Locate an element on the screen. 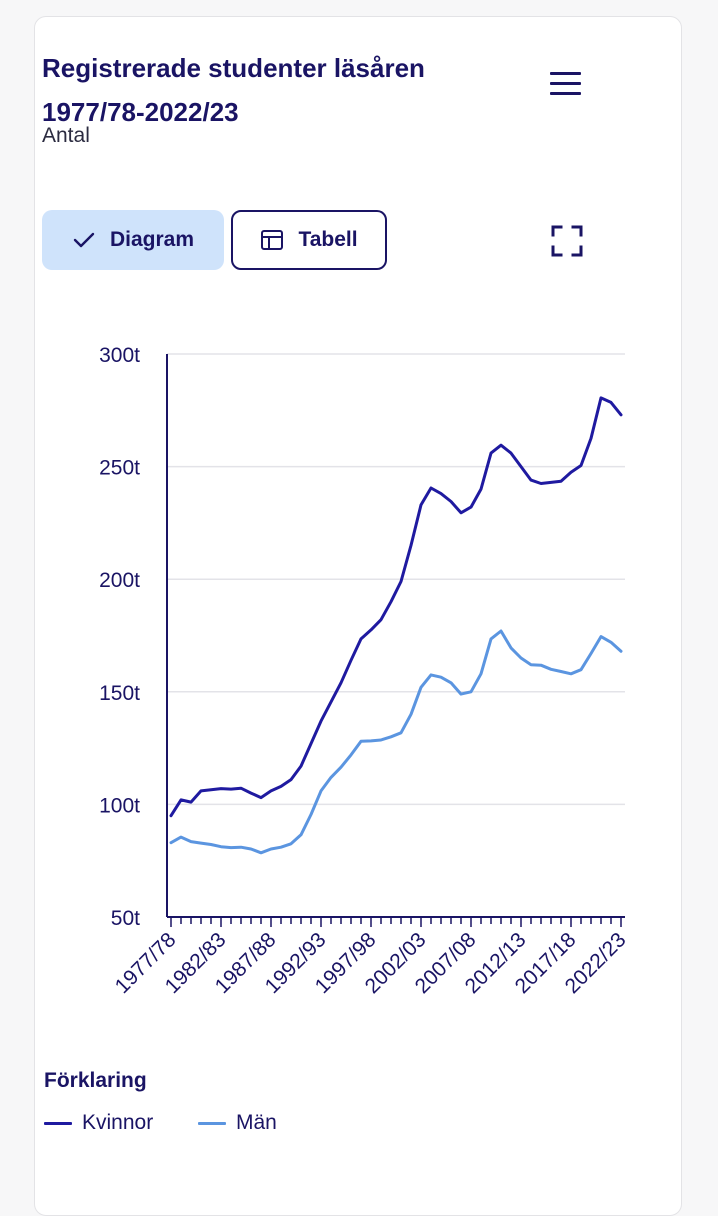  y-tick-label: 100t is located at coordinates (119, 805).